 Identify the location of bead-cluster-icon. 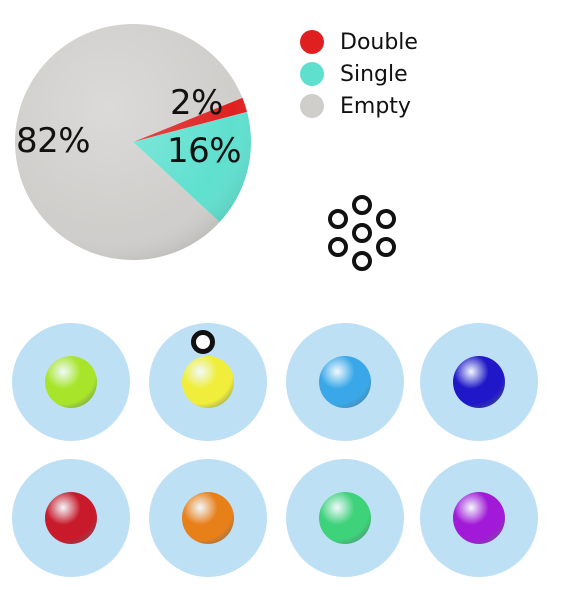
(362, 233).